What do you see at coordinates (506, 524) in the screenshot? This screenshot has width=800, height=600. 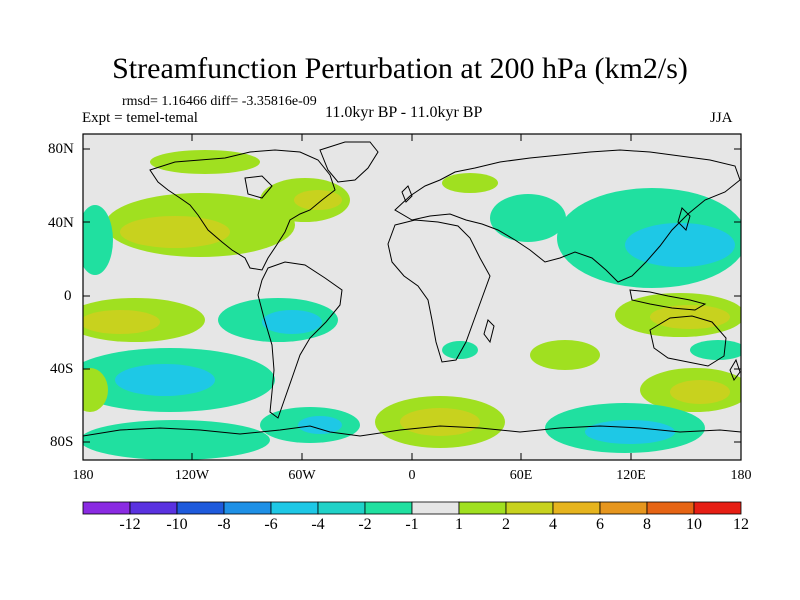 I see `colorbar-label: 2` at bounding box center [506, 524].